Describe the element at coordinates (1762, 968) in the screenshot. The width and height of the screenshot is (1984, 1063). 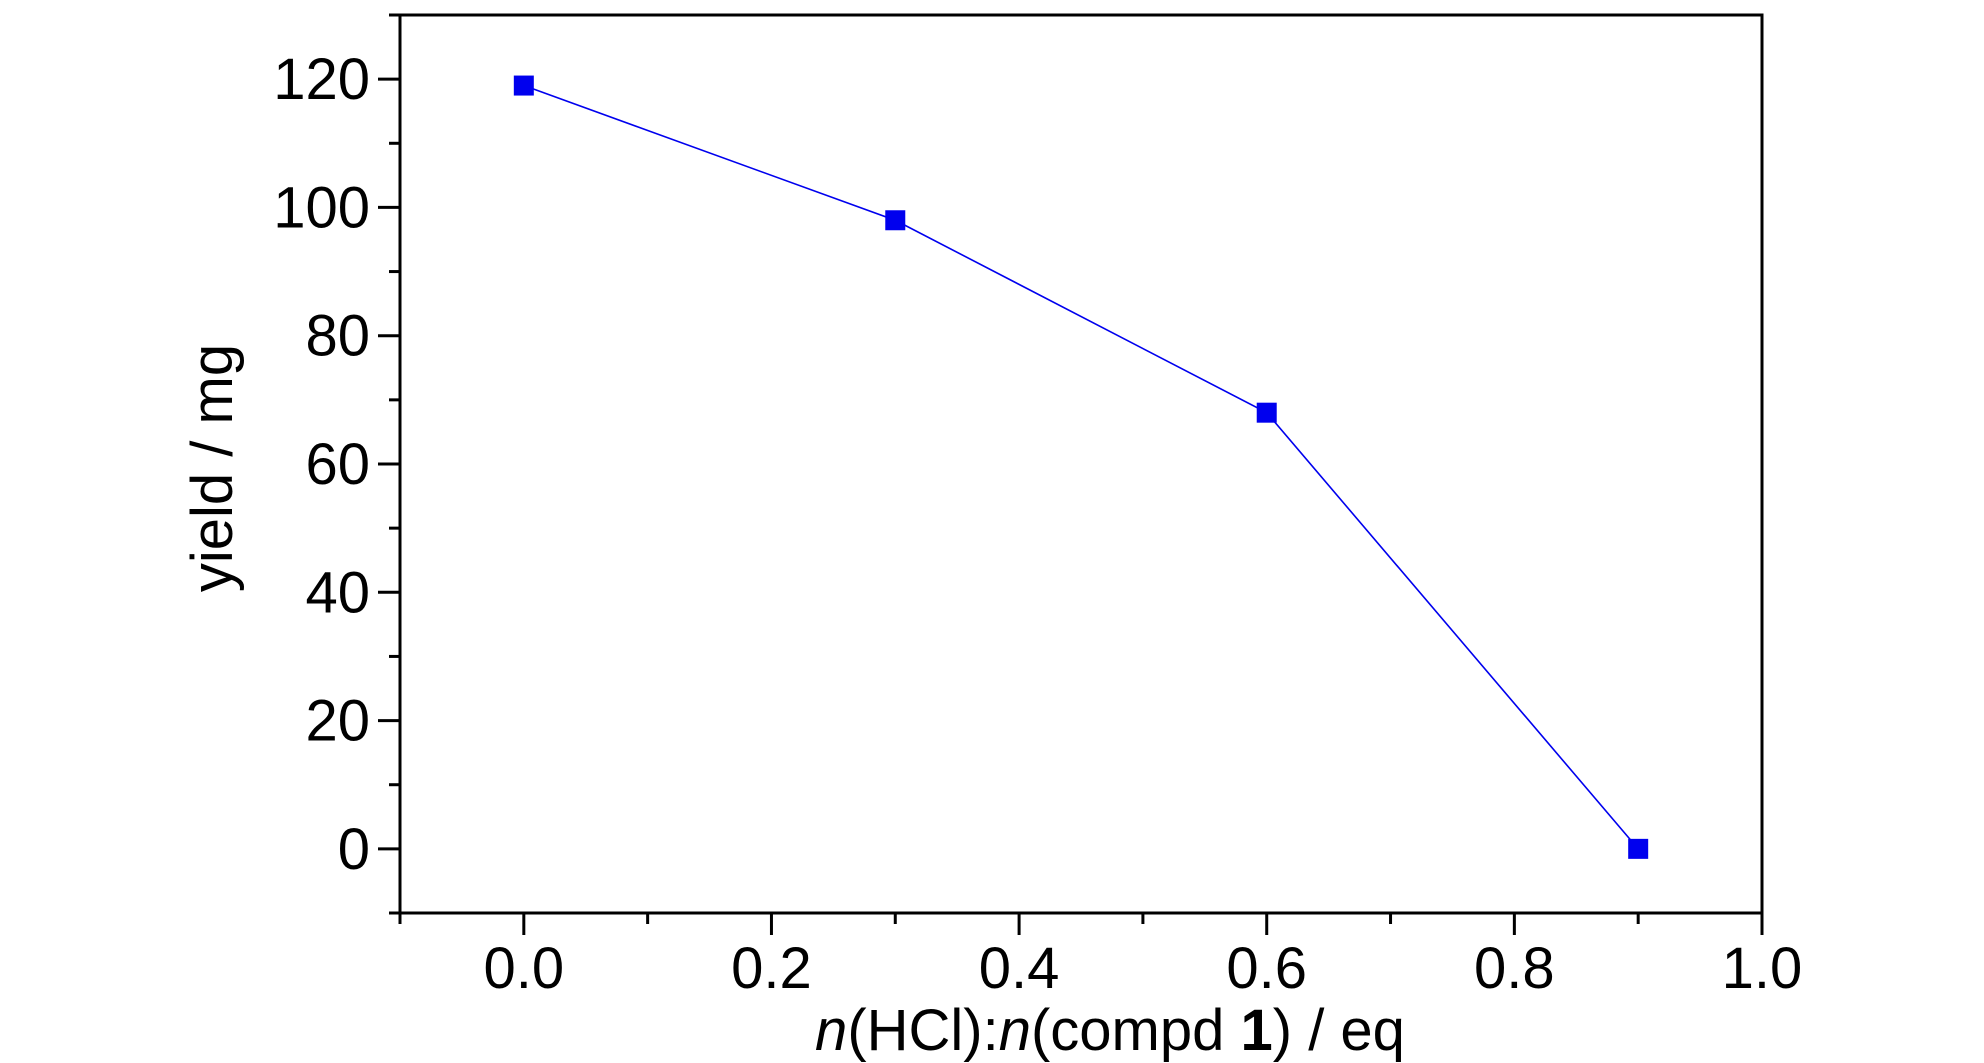
I see `x-tick-label: 1.0` at that location.